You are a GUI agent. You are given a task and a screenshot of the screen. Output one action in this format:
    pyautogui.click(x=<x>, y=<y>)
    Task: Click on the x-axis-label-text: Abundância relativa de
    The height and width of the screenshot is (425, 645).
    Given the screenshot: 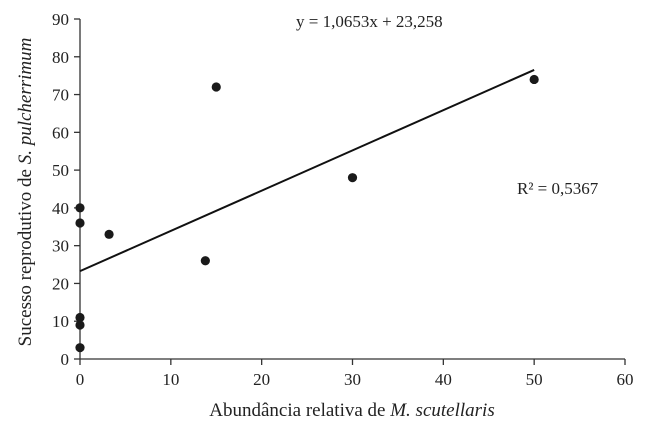 What is the action you would take?
    pyautogui.click(x=299, y=410)
    